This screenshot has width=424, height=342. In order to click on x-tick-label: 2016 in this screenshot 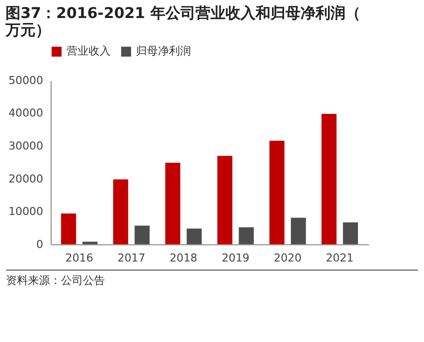, I will do `click(79, 258)`.